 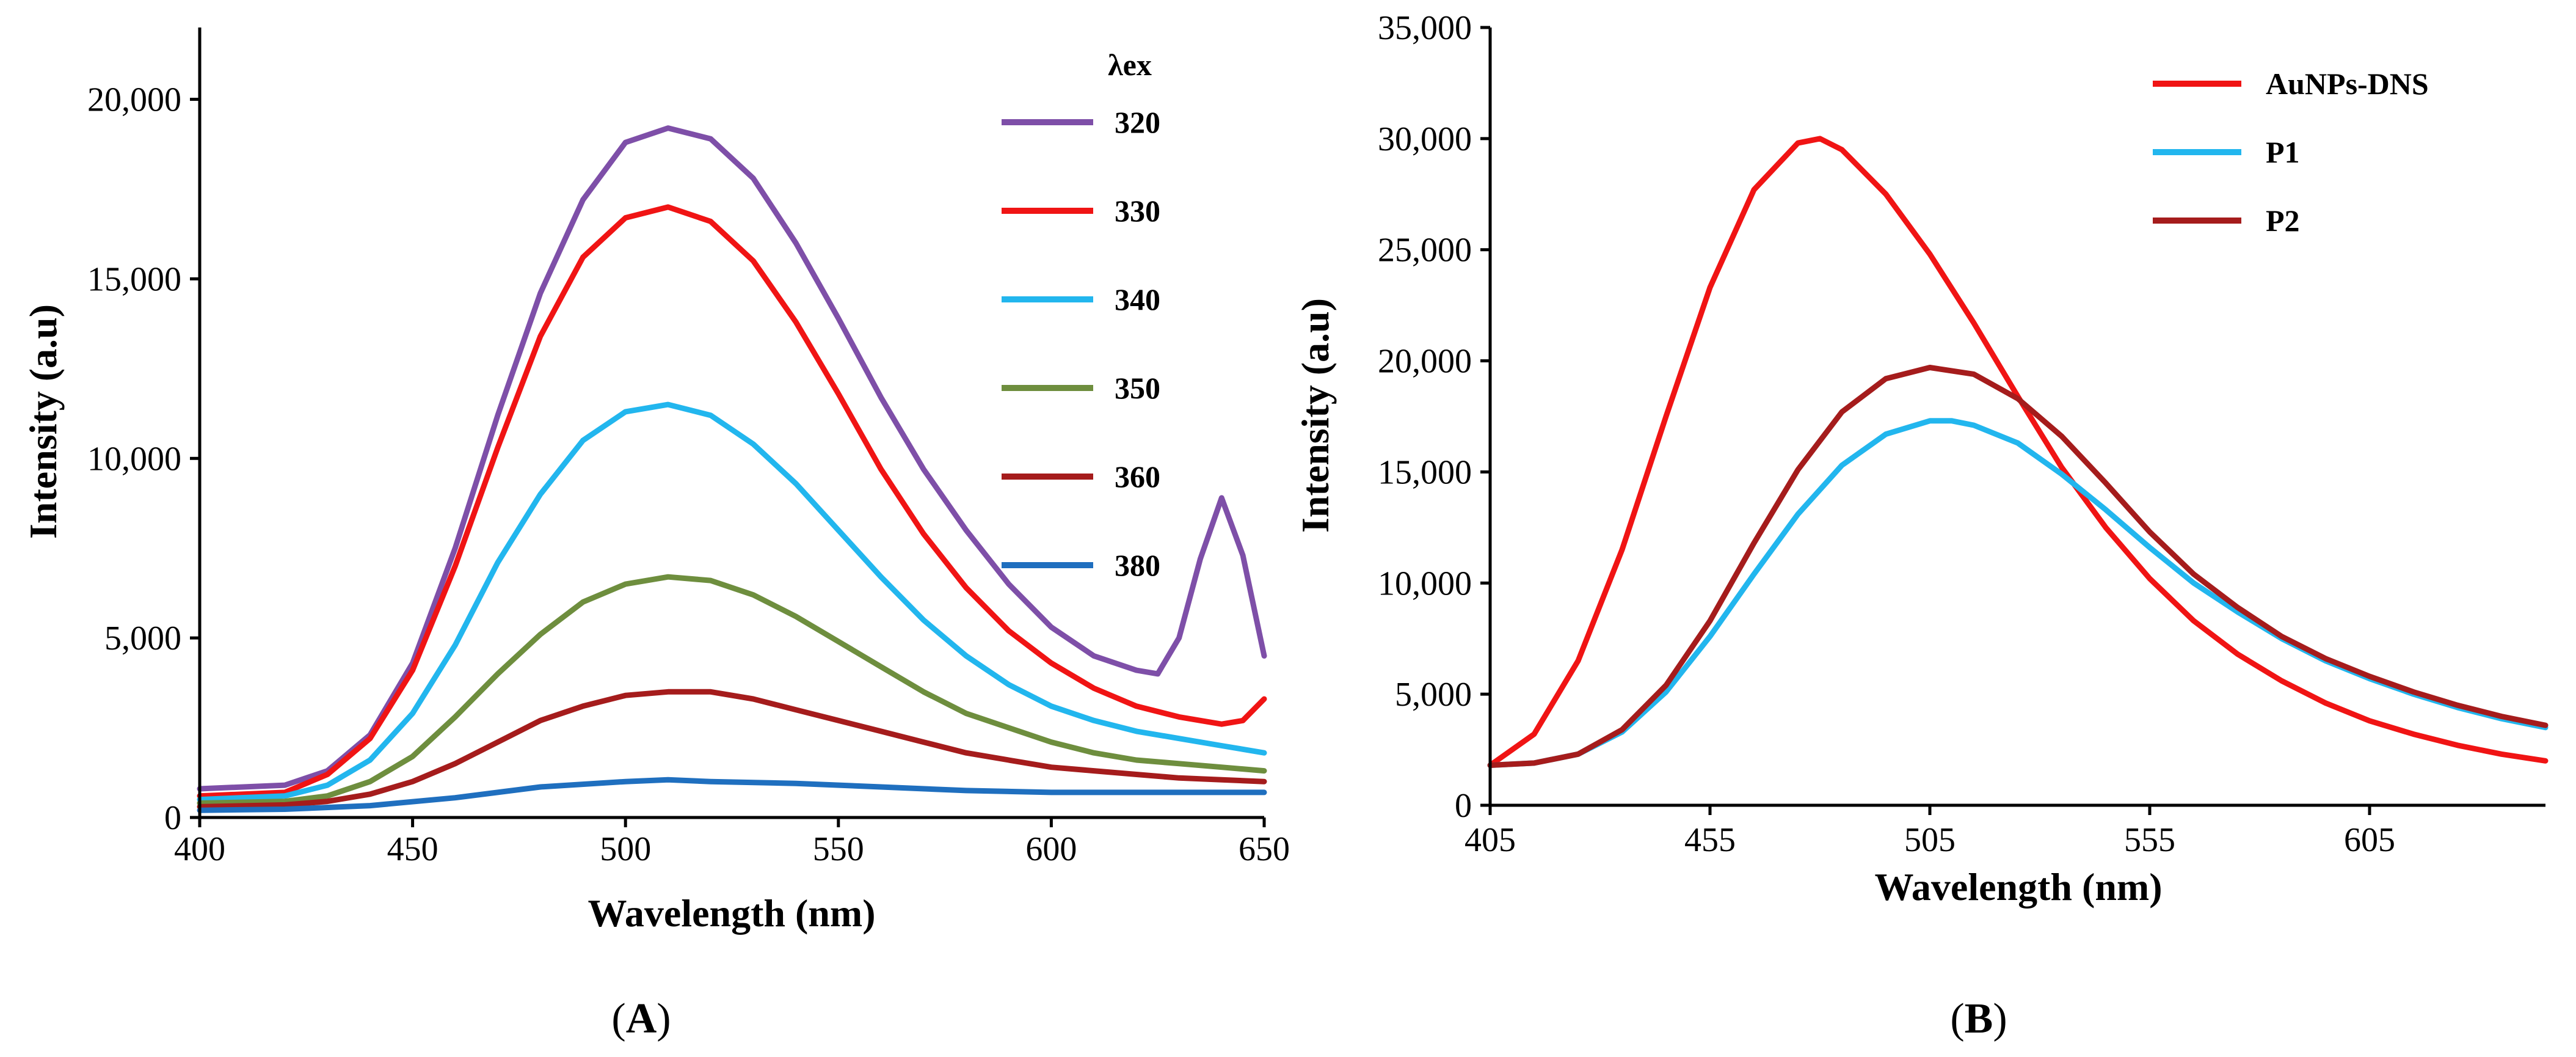 I want to click on legend-label: AuNPs-DNS, so click(x=2347, y=84).